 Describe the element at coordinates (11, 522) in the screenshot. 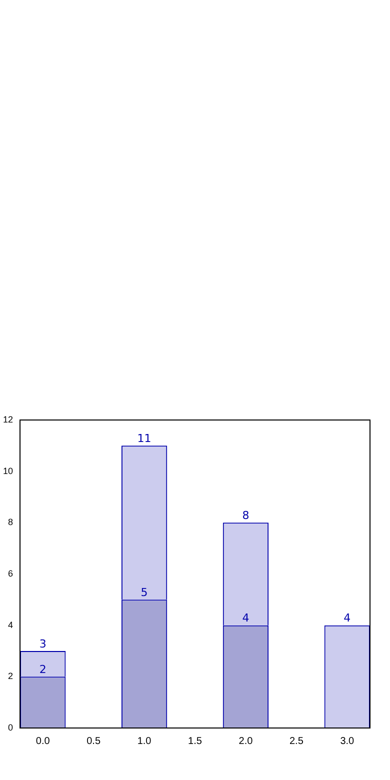

I see `y-tick-label: 8` at that location.